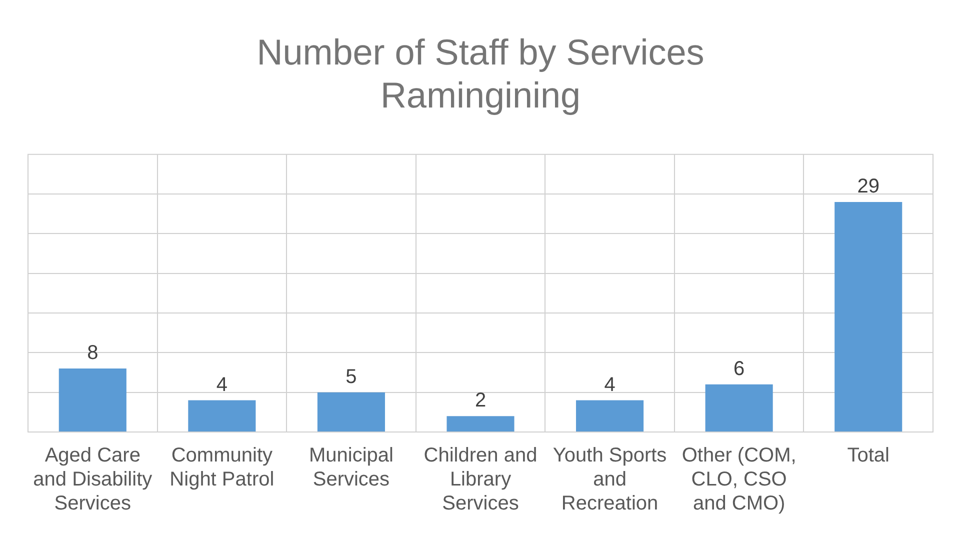 The width and height of the screenshot is (955, 538). Describe the element at coordinates (868, 455) in the screenshot. I see `x-tick-label: Total` at that location.